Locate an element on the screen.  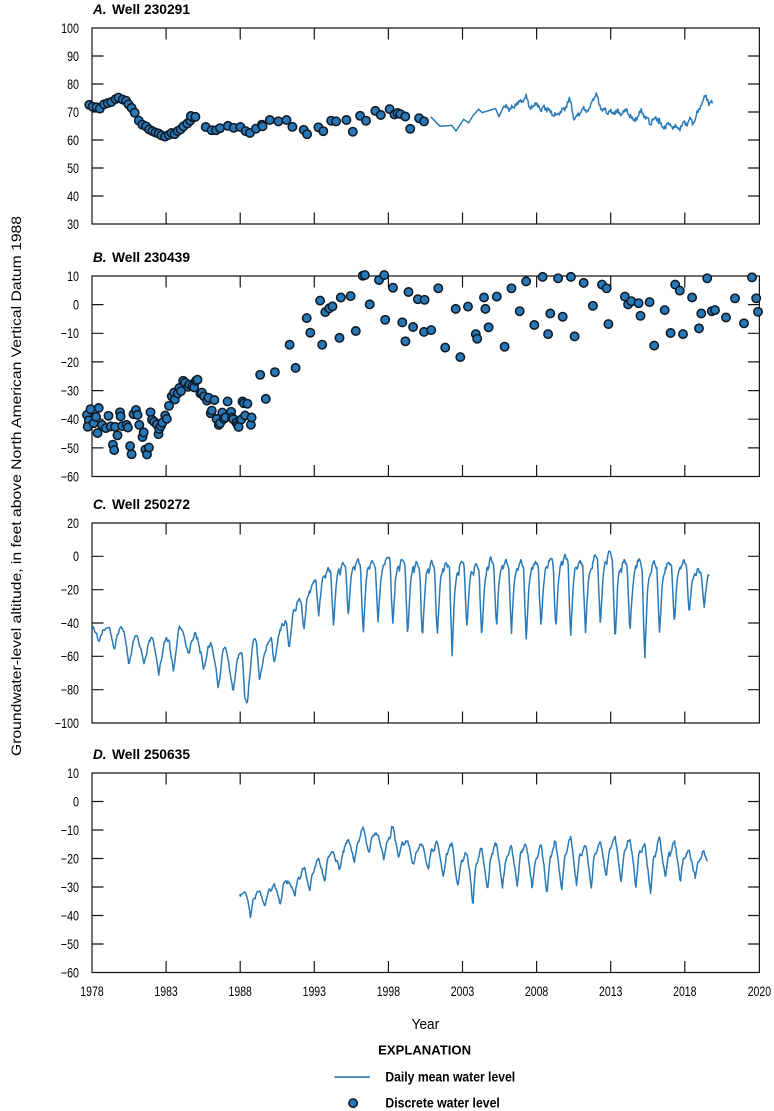
svg-text: C. is located at coordinates (100, 504).